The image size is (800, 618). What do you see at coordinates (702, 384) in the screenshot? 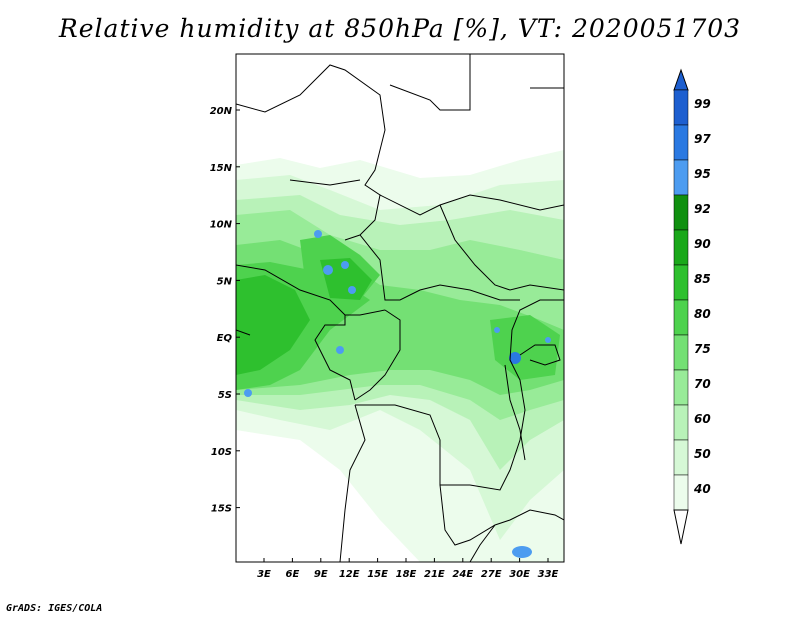
I see `colorbar-label: 70` at bounding box center [702, 384].